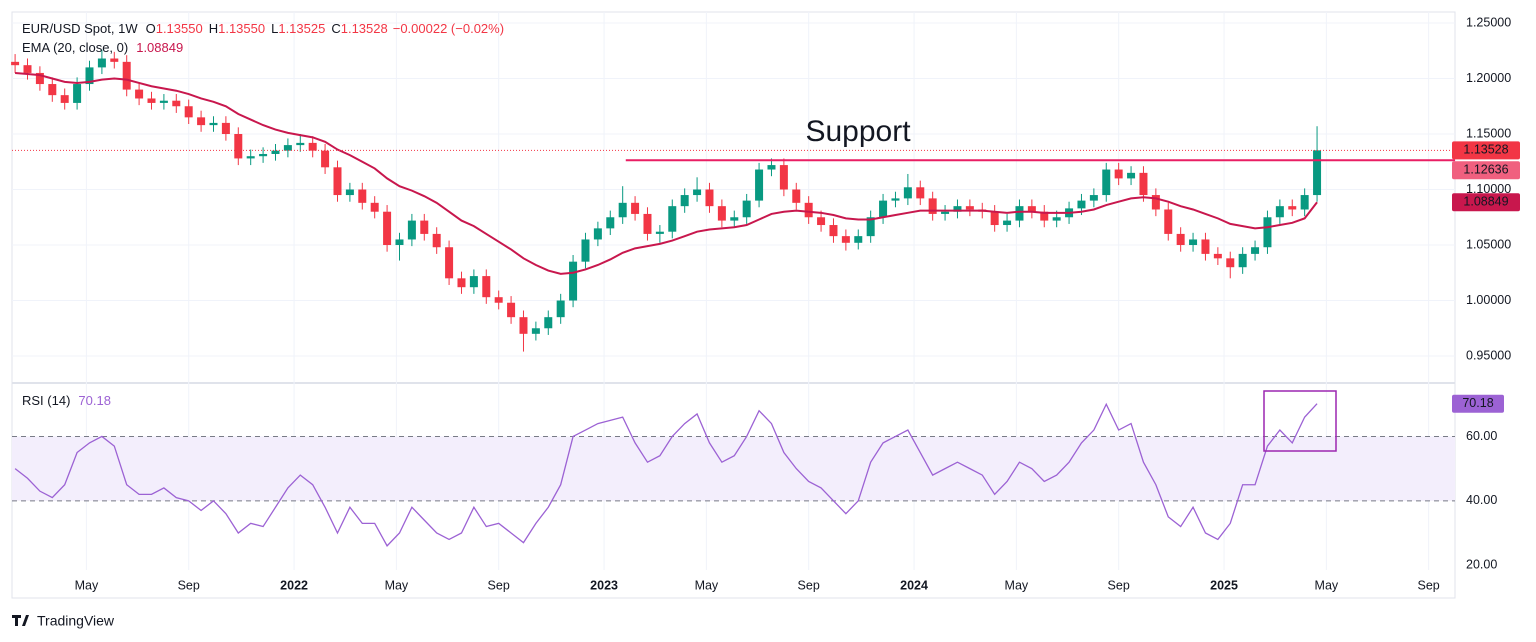 The image size is (1536, 642). What do you see at coordinates (1488, 189) in the screenshot?
I see `y-tick-label: 1.10000` at bounding box center [1488, 189].